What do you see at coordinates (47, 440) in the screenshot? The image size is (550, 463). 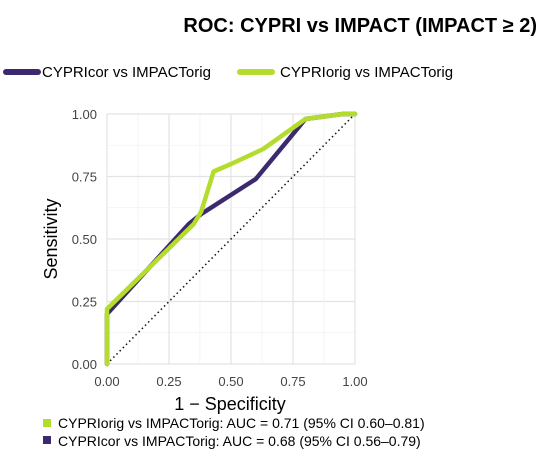 I see `auc-swatch-cyprlcor` at bounding box center [47, 440].